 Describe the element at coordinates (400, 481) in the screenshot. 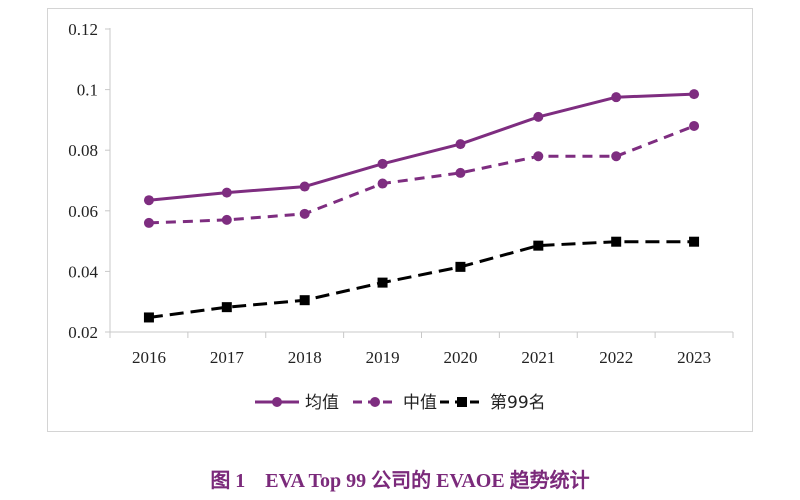

I see `figure-caption: 图 1 EVA Top 99 公司的 EVAOE 趋势统计` at that location.